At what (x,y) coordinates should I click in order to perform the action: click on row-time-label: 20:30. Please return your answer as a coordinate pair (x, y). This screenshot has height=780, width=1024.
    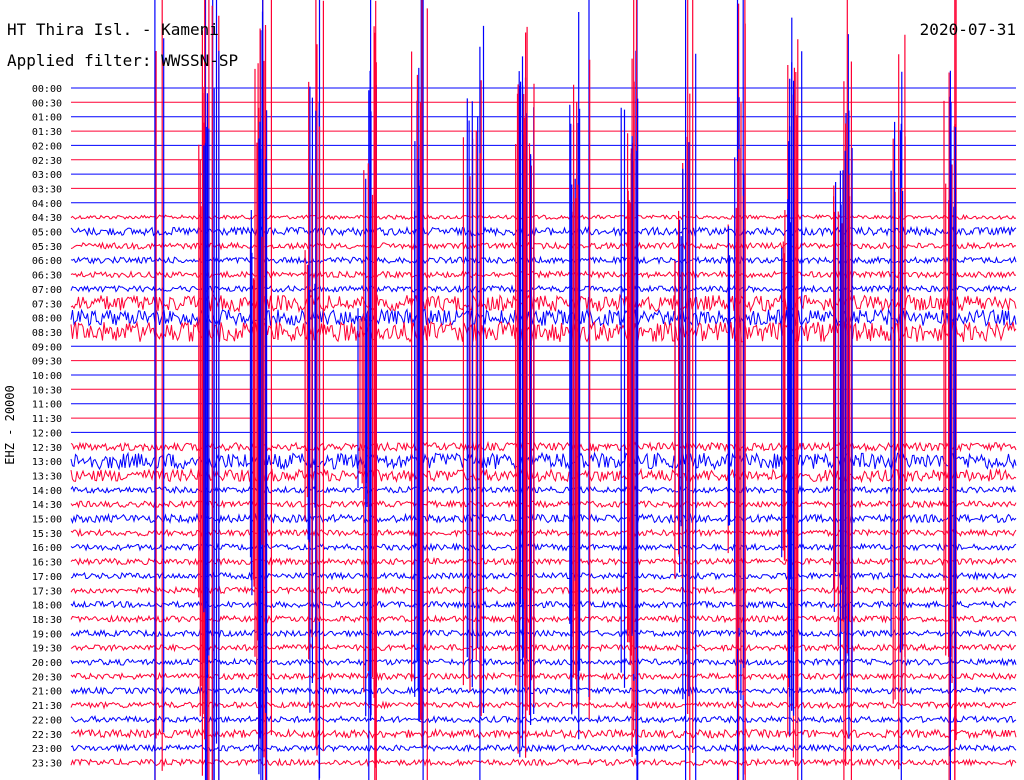
    Looking at the image, I should click on (47, 677).